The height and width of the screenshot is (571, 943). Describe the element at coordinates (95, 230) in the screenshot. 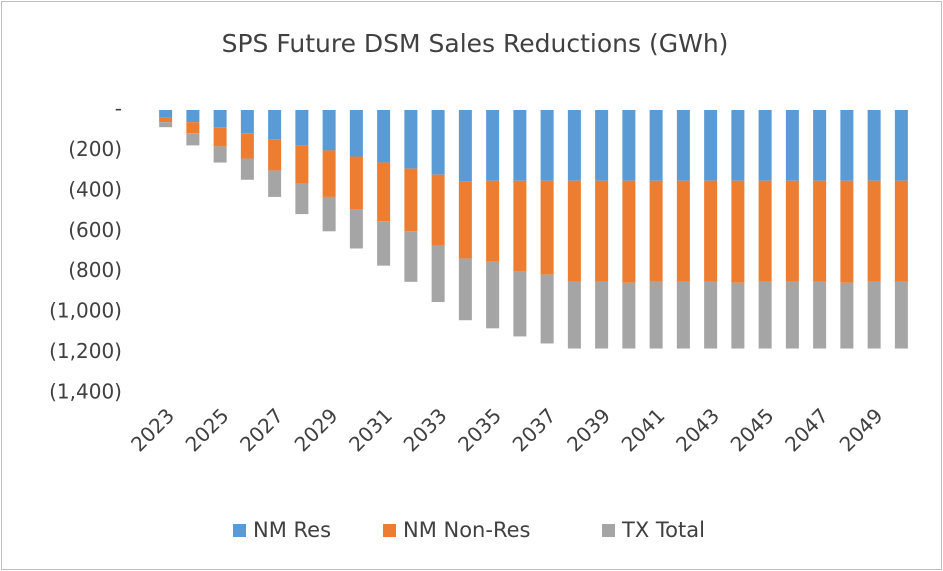

I see `y-tick-label: (600)` at that location.